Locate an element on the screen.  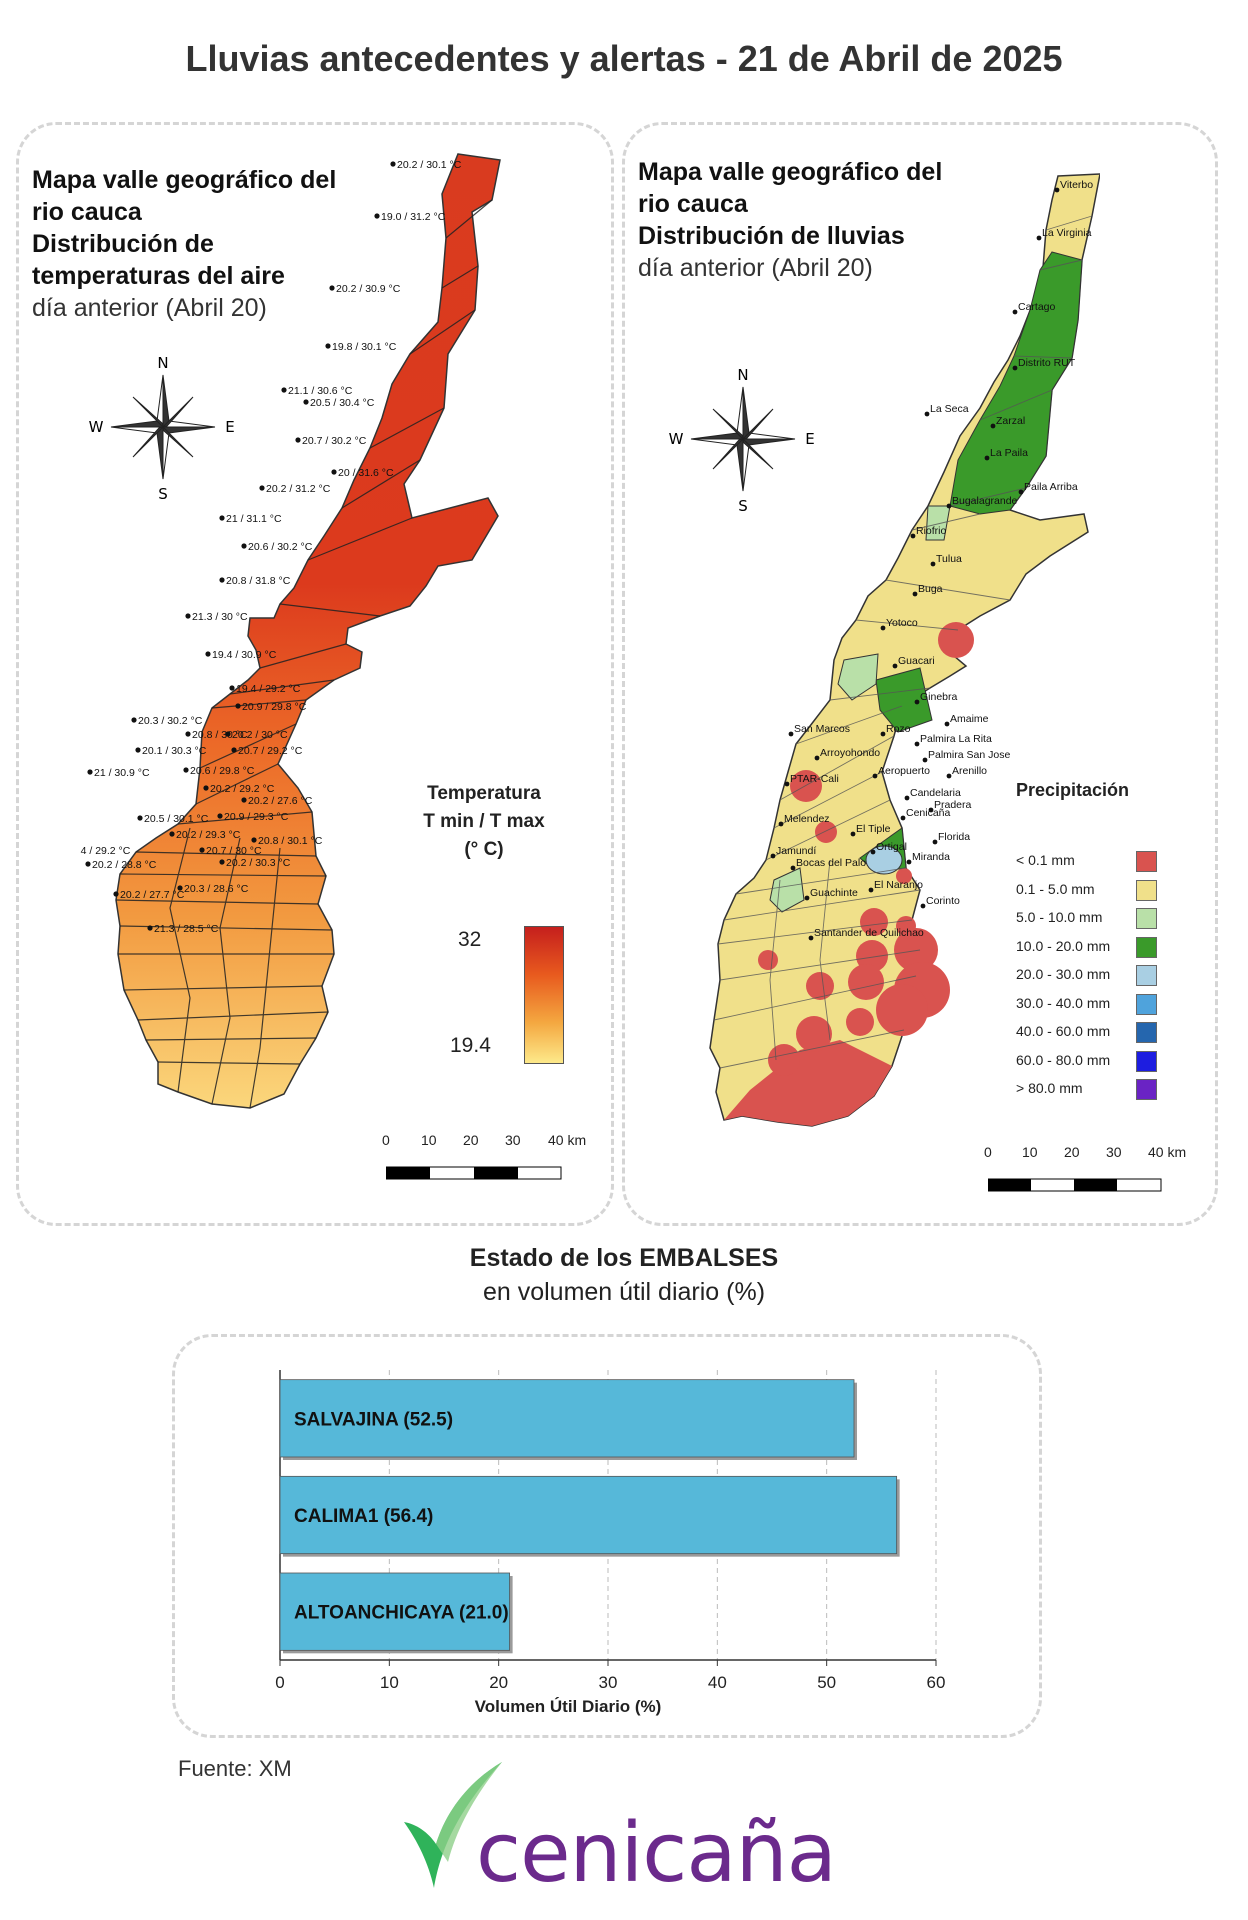
temperature-color-ramp is located at coordinates (544, 995).